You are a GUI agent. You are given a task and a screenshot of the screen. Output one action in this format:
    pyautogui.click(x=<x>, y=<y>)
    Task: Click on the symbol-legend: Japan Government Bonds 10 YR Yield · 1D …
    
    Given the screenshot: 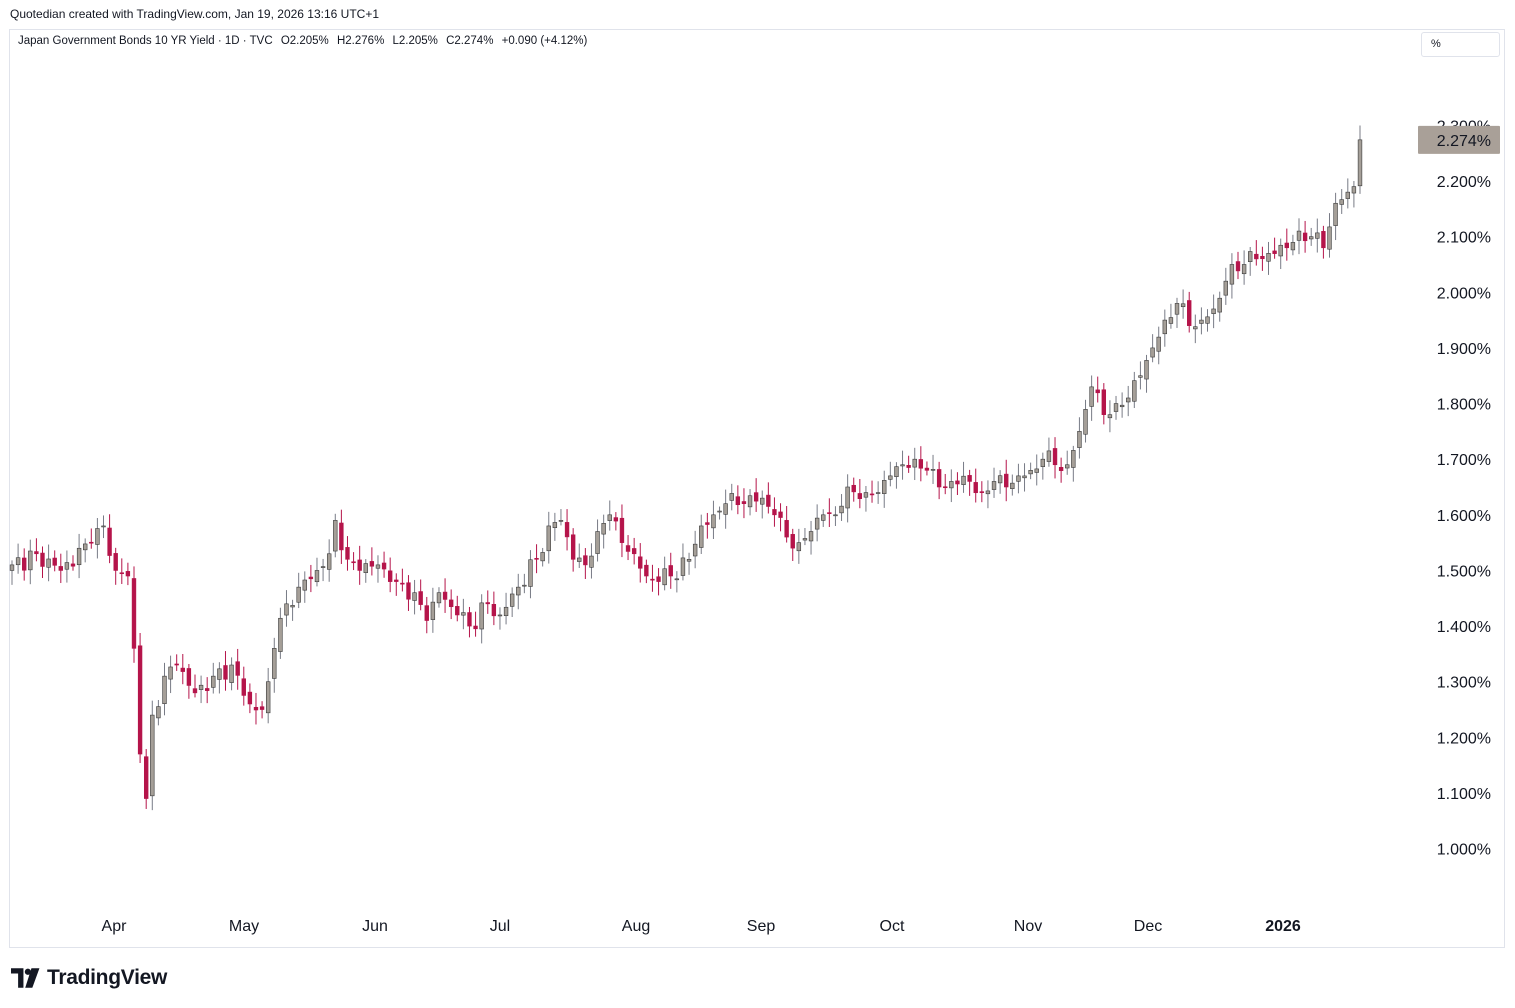 What is the action you would take?
    pyautogui.click(x=305, y=41)
    